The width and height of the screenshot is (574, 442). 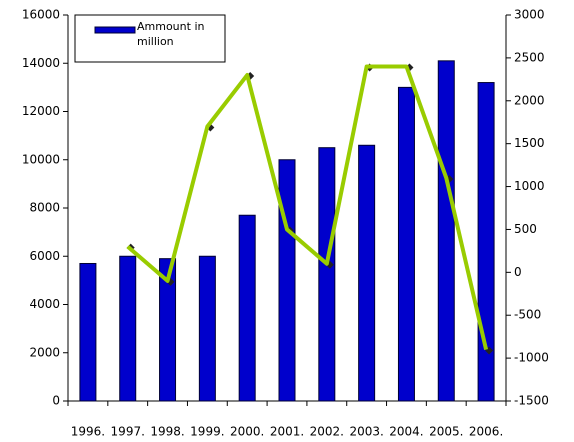 What do you see at coordinates (327, 432) in the screenshot?
I see `x-tick-label: 2002.` at bounding box center [327, 432].